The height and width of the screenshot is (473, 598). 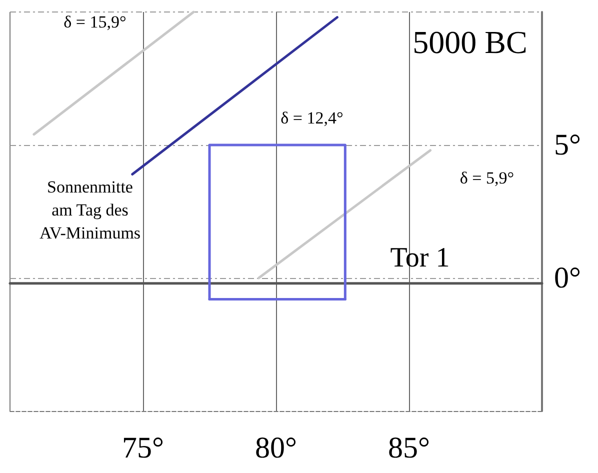 I want to click on x-tick-label: 85°, so click(x=409, y=448).